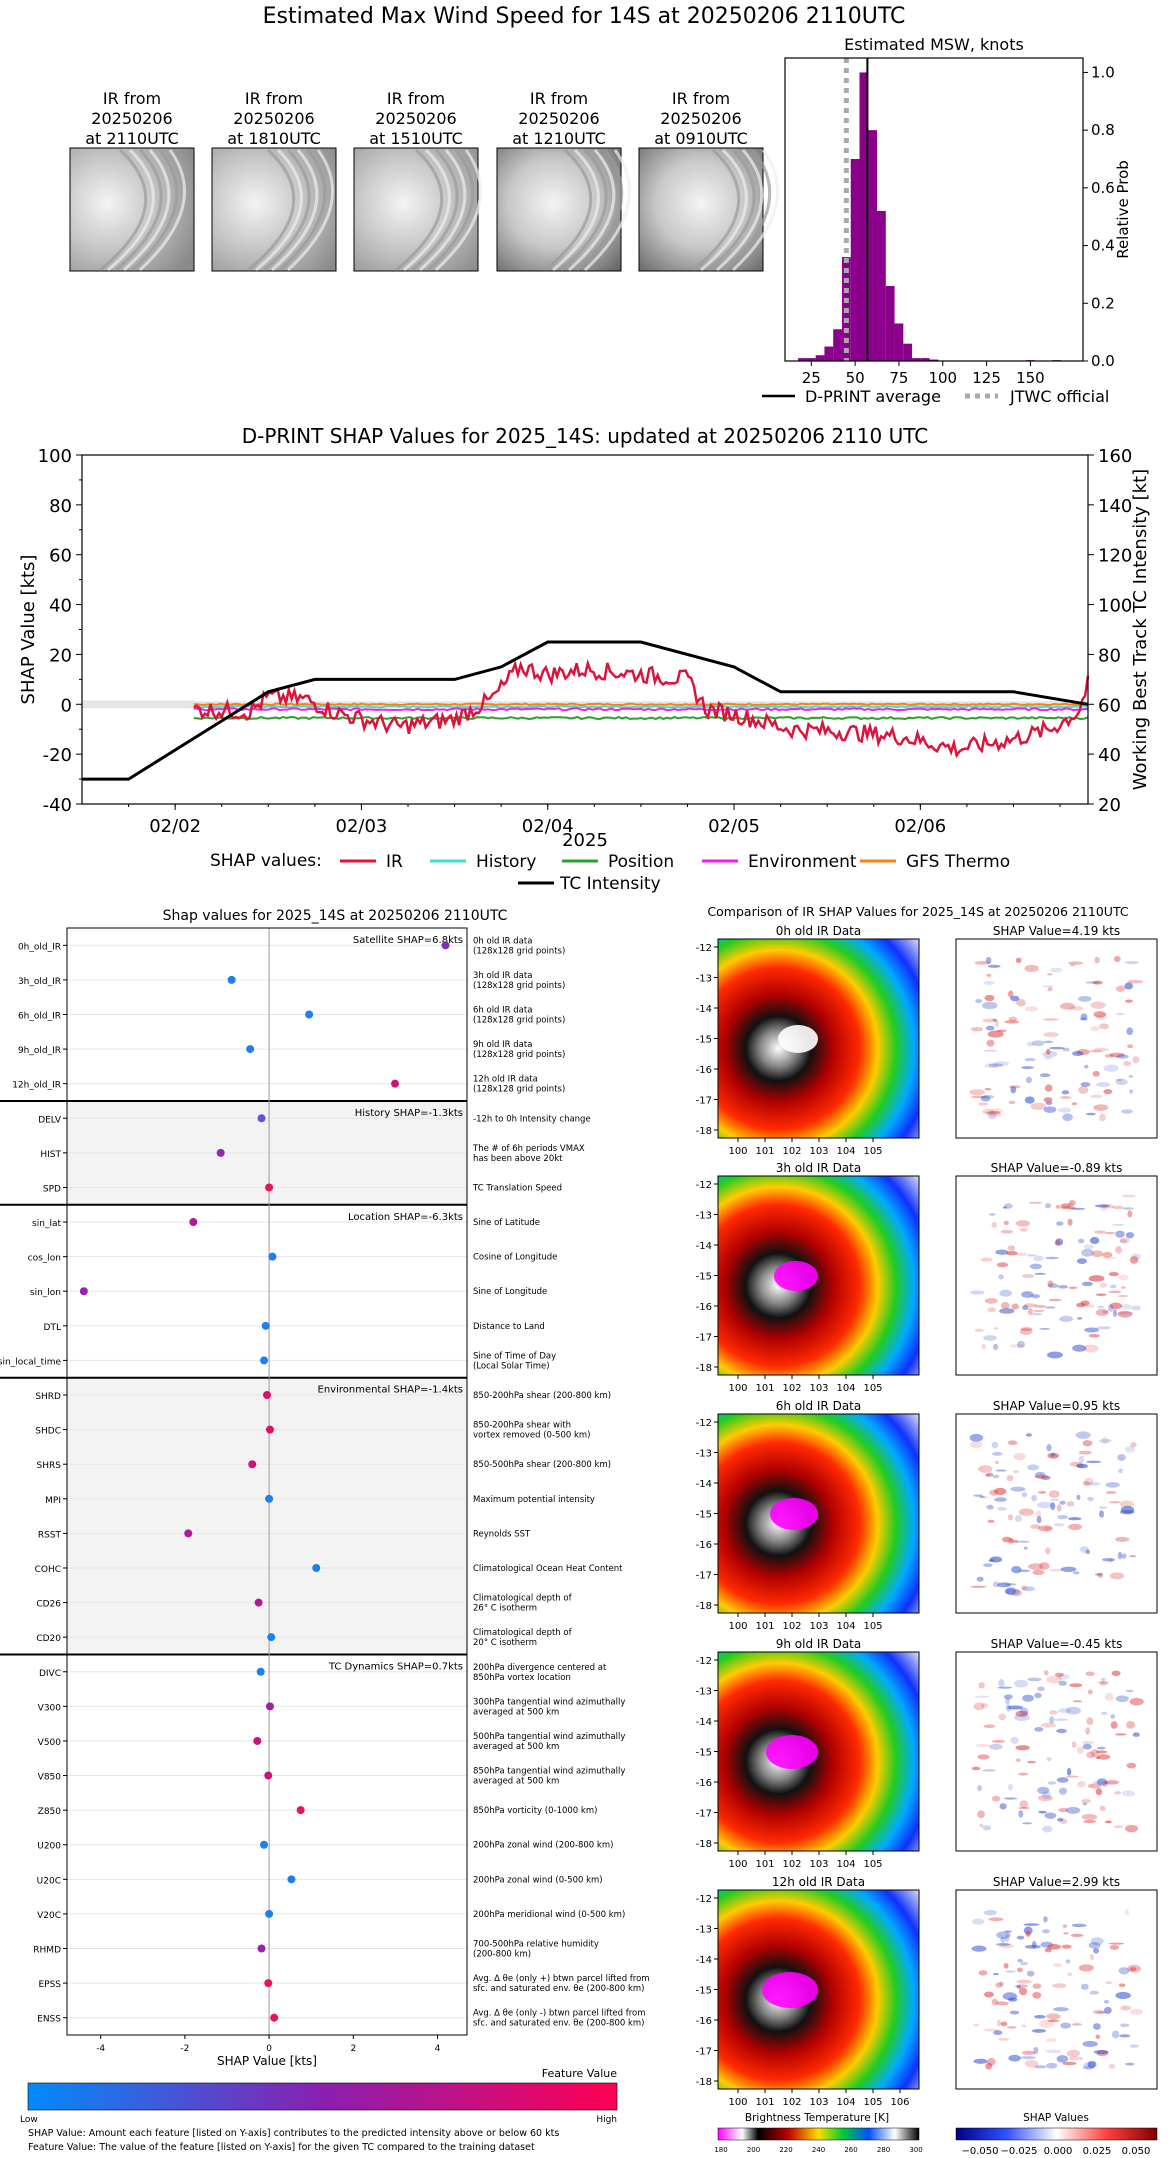 This screenshot has width=1168, height=2158. I want to click on feature-name: SHRS, so click(49, 1466).